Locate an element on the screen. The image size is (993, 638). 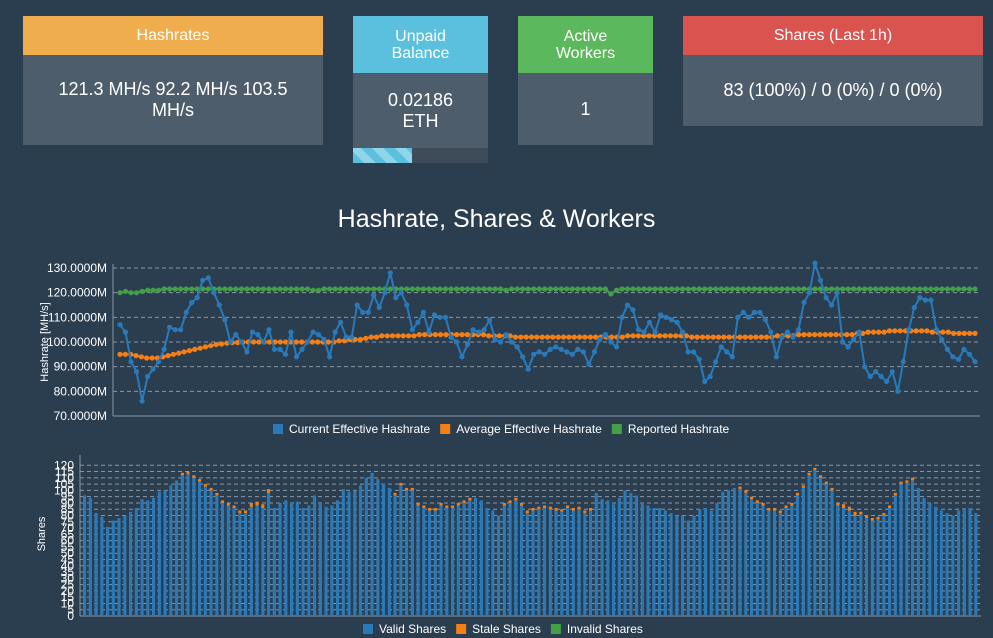
bar-y-tick-label: 40 is located at coordinates (68, 566).